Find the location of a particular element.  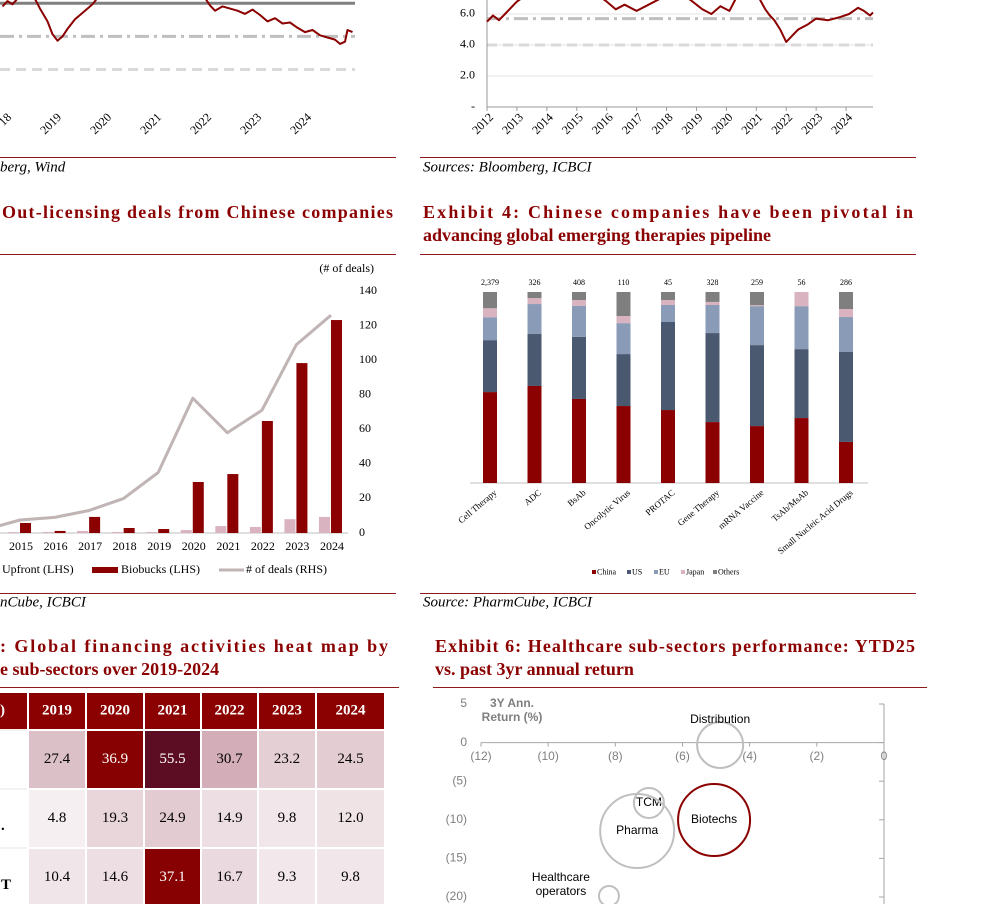

cell-value: 9.3 is located at coordinates (287, 877).